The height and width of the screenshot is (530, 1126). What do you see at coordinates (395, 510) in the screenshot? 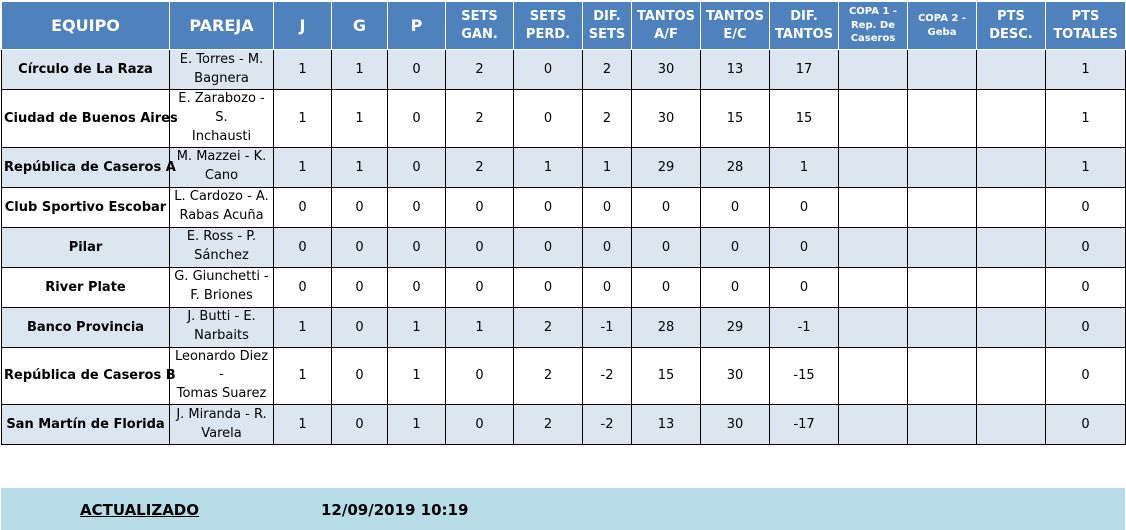
I see `updated-timestamp: 12/09/2019 10:19` at bounding box center [395, 510].